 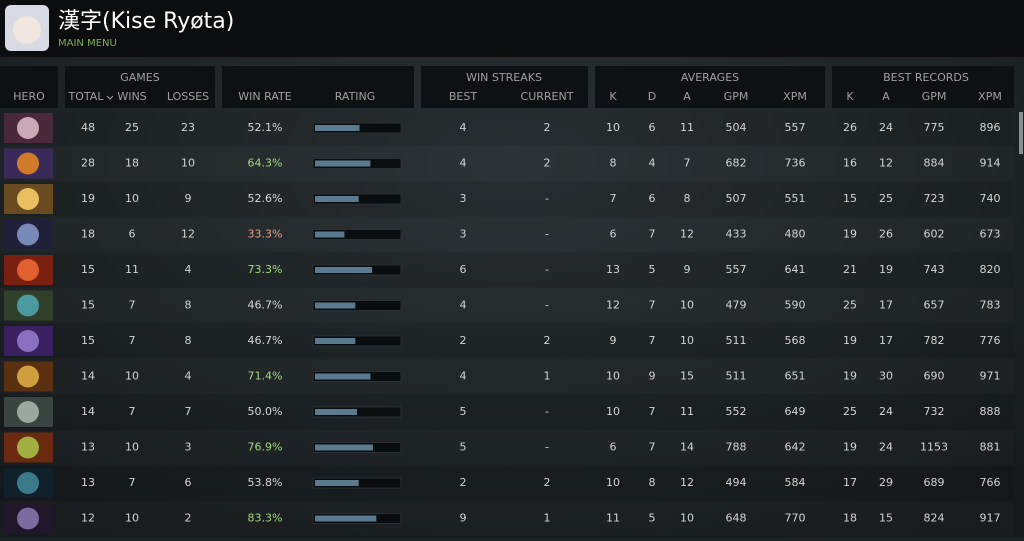 I want to click on cell: 433, so click(x=736, y=234).